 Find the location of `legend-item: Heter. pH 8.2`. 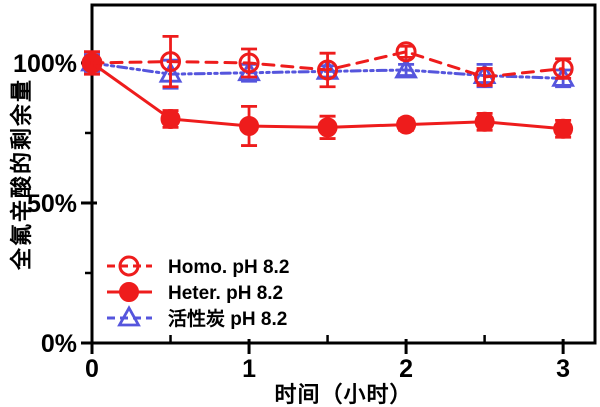

legend-item: Heter. pH 8.2 is located at coordinates (195, 293).